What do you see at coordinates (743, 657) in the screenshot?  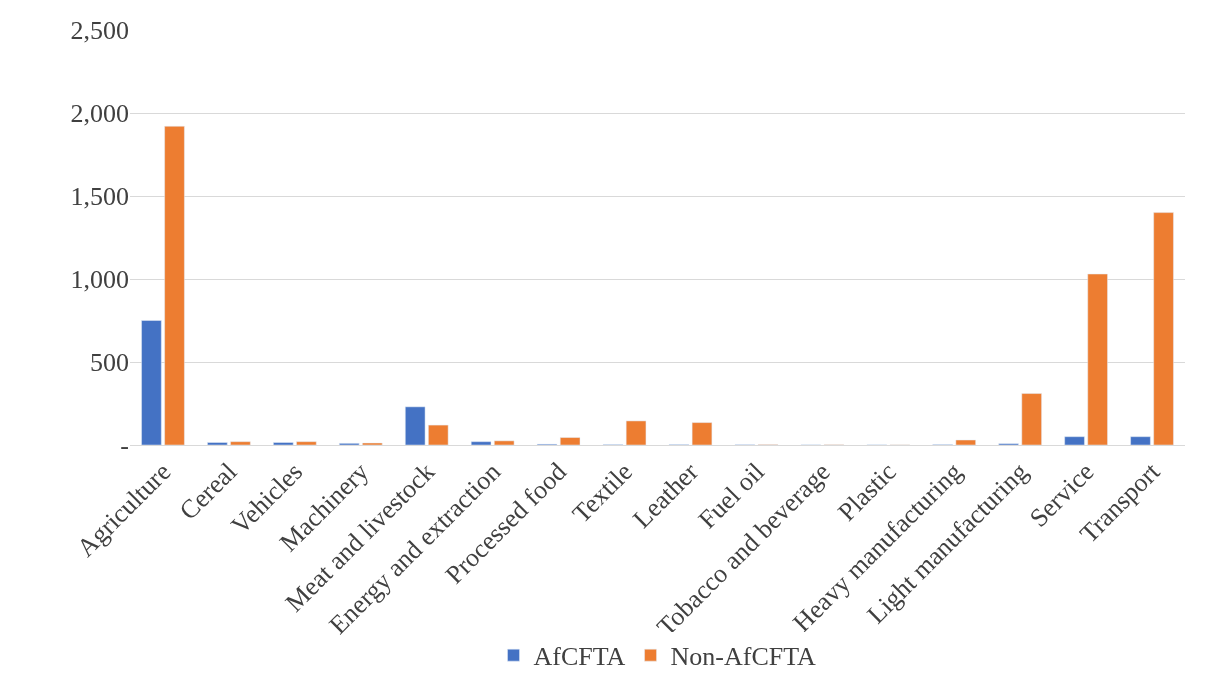 I see `legend-label: Non-AfCFTA` at bounding box center [743, 657].